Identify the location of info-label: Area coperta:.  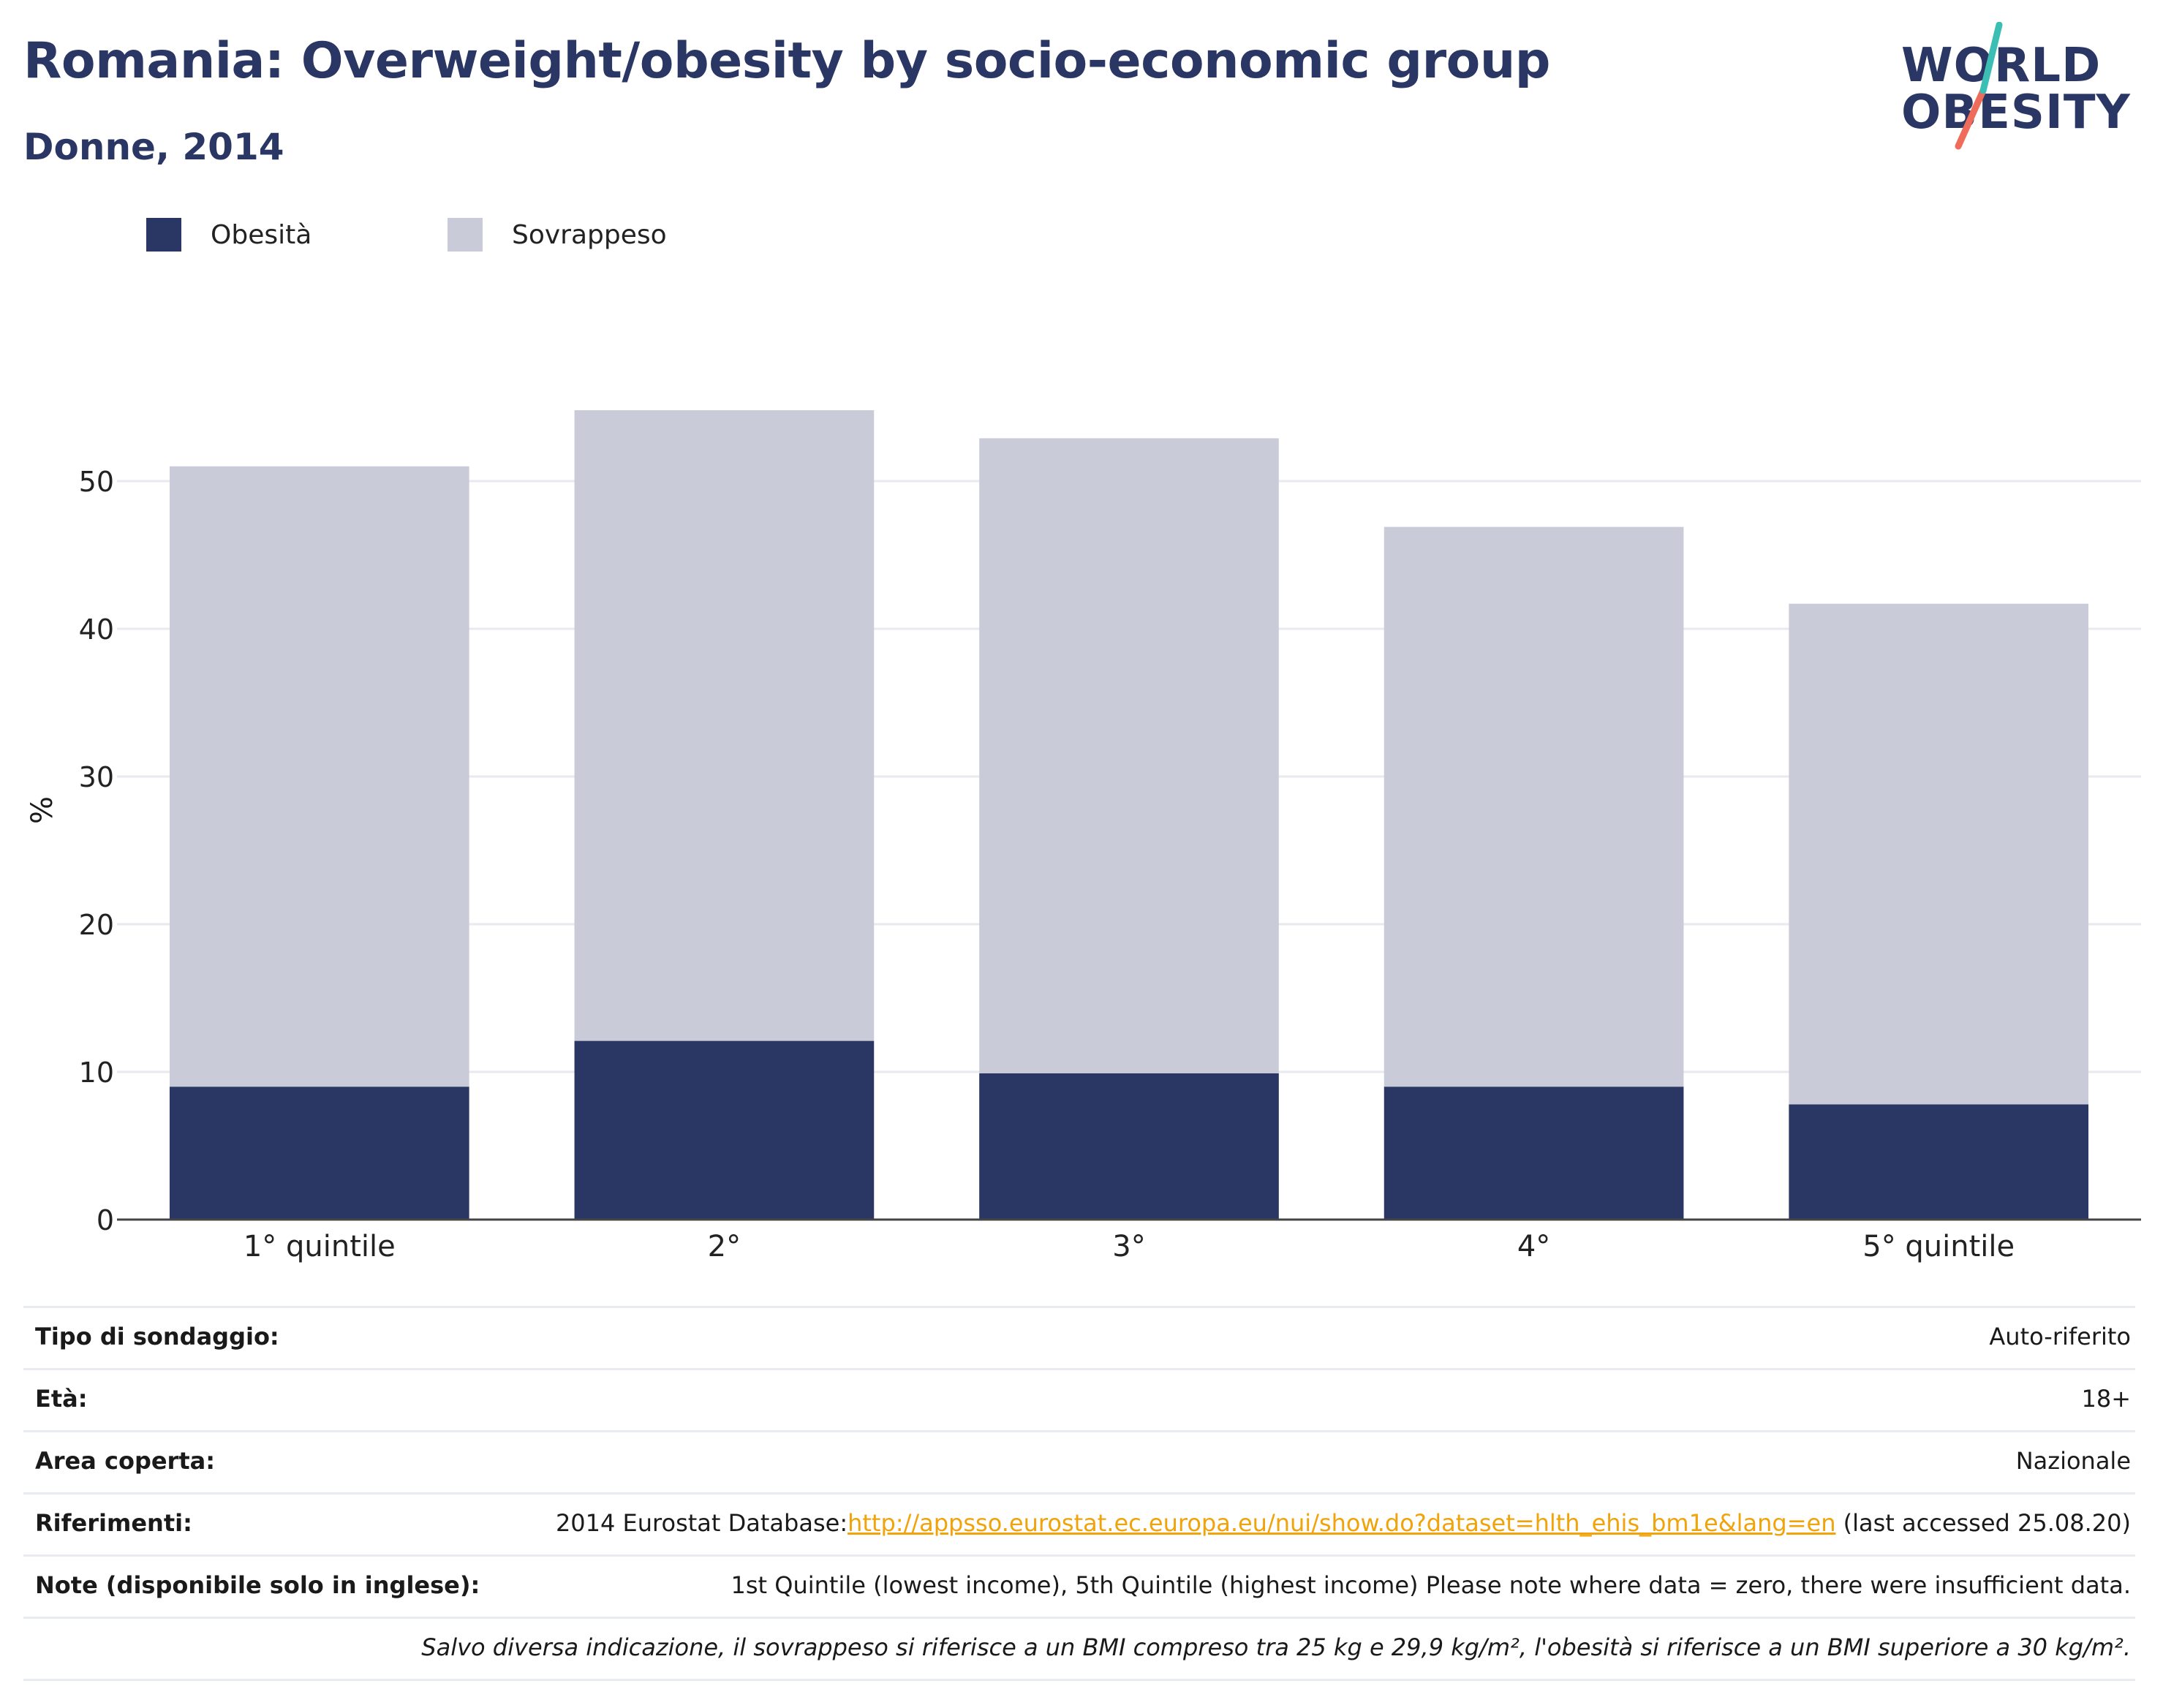
(125, 1461).